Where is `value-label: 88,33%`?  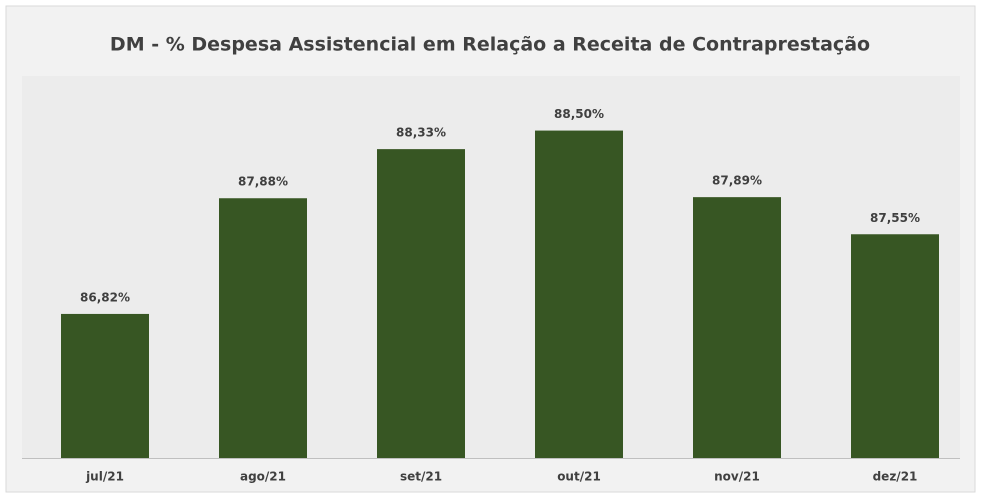
value-label: 88,33% is located at coordinates (421, 133).